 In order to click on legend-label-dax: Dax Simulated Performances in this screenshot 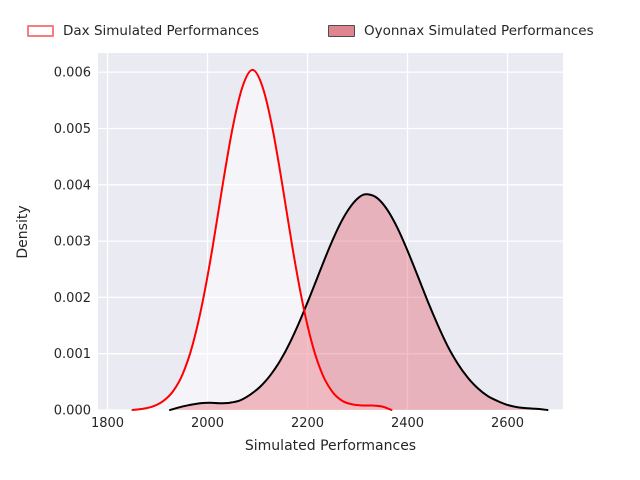, I will do `click(161, 31)`.